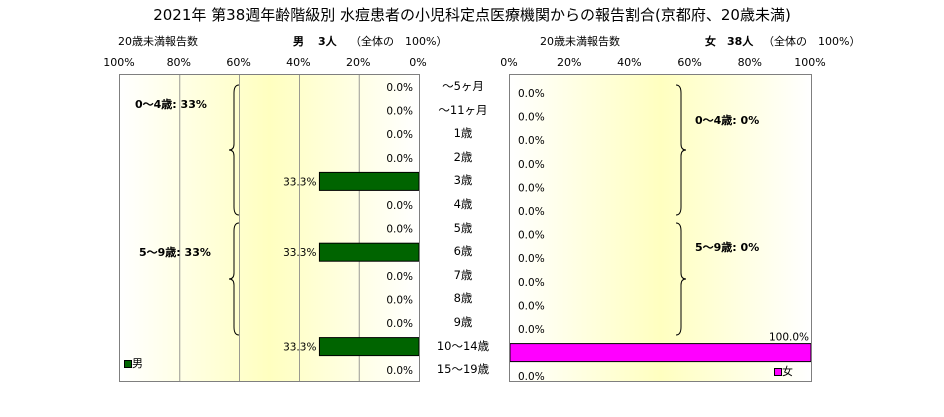  What do you see at coordinates (509, 62) in the screenshot?
I see `right-tick-label: 0%` at bounding box center [509, 62].